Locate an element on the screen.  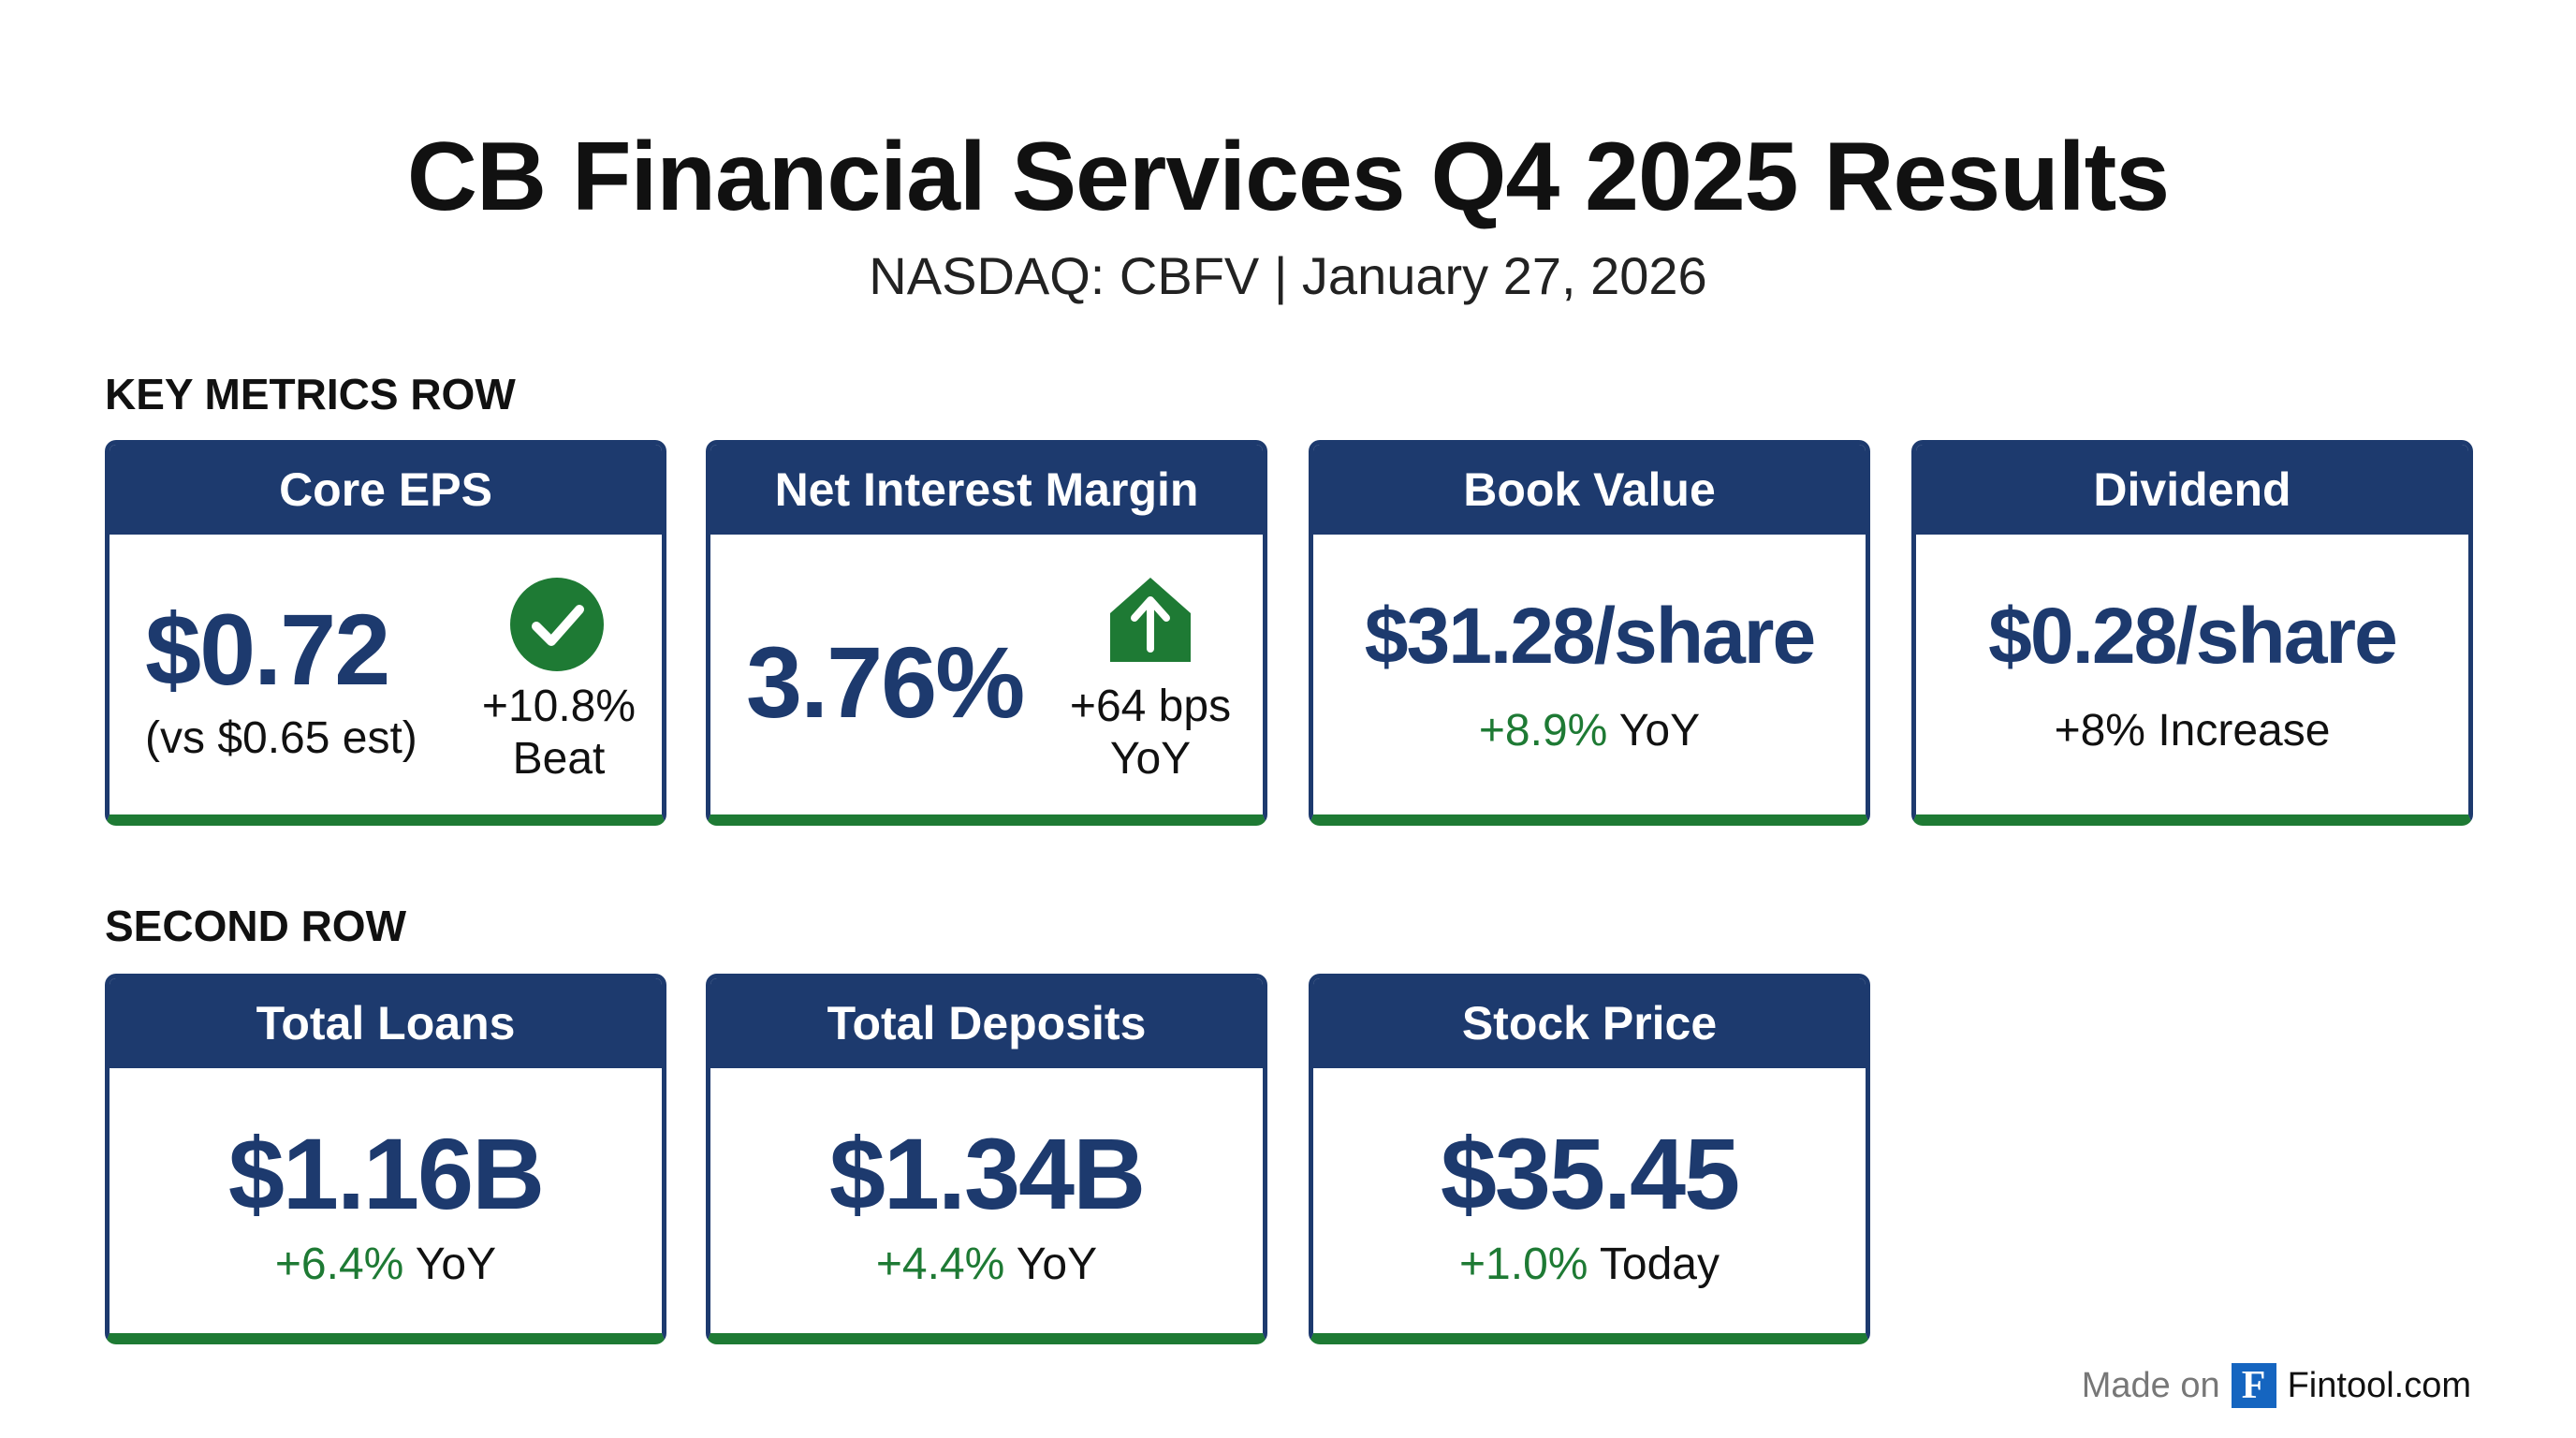
card-note: (vs $0.65 est) is located at coordinates (281, 738).